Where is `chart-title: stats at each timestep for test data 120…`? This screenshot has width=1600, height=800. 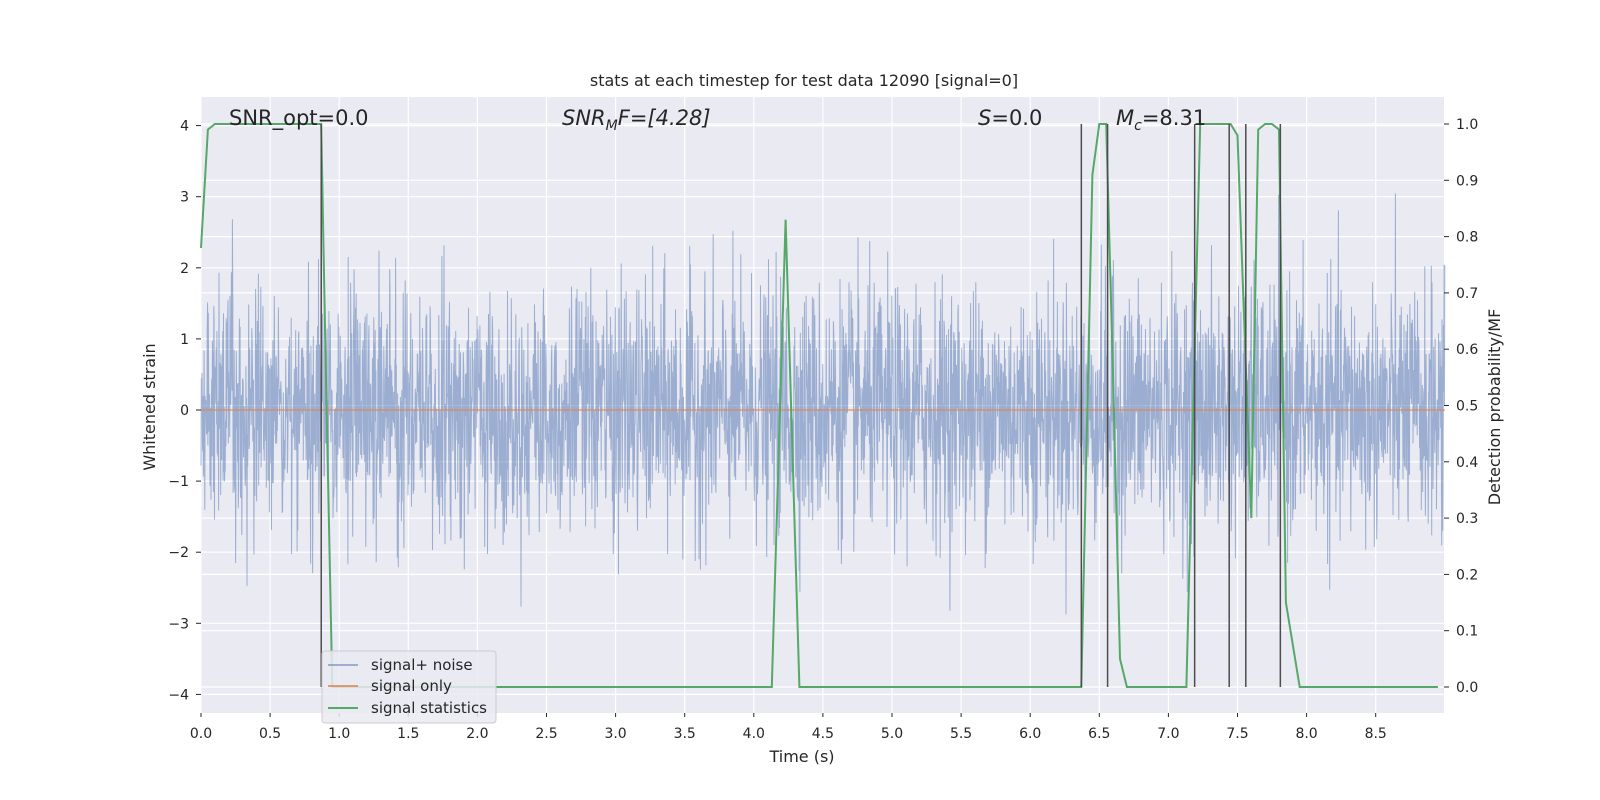
chart-title: stats at each timestep for test data 120… is located at coordinates (804, 80).